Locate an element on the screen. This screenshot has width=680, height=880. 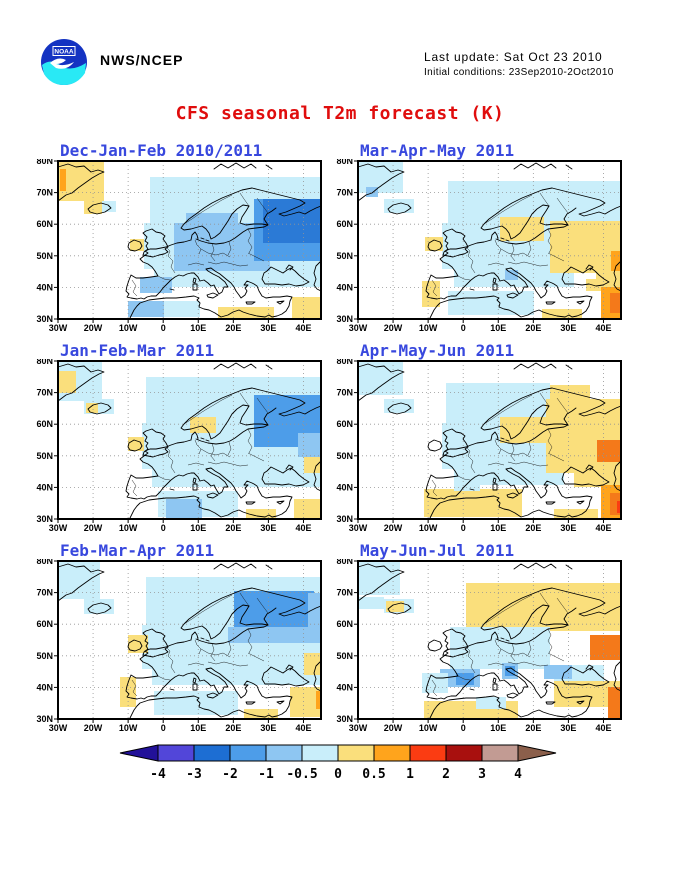
colorbar-tick-label: 1 is located at coordinates (410, 774).